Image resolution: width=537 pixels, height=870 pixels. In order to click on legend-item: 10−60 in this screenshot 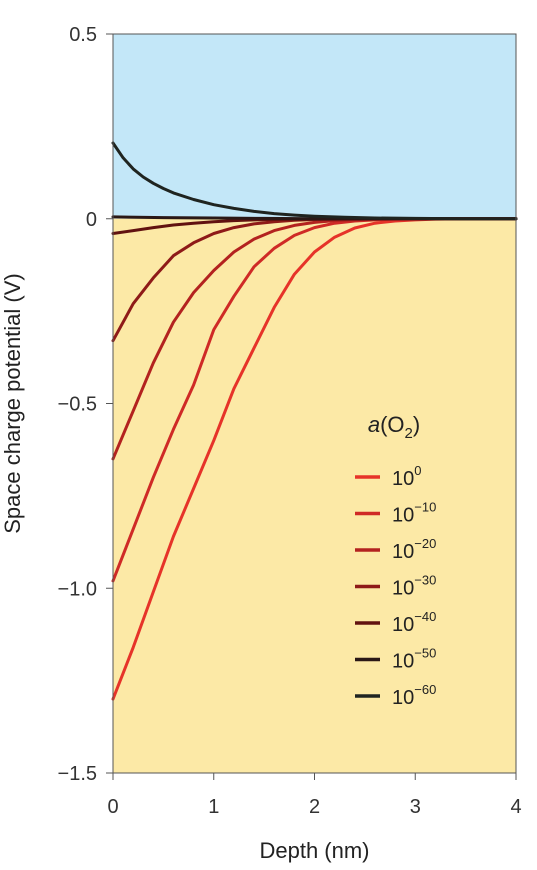, I will do `click(395, 695)`.